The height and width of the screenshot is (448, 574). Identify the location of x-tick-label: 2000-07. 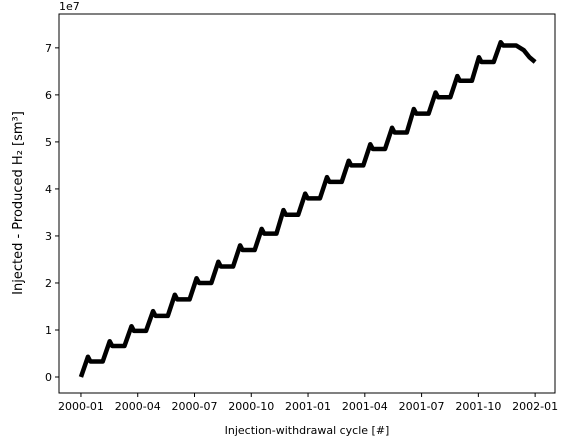
(195, 406).